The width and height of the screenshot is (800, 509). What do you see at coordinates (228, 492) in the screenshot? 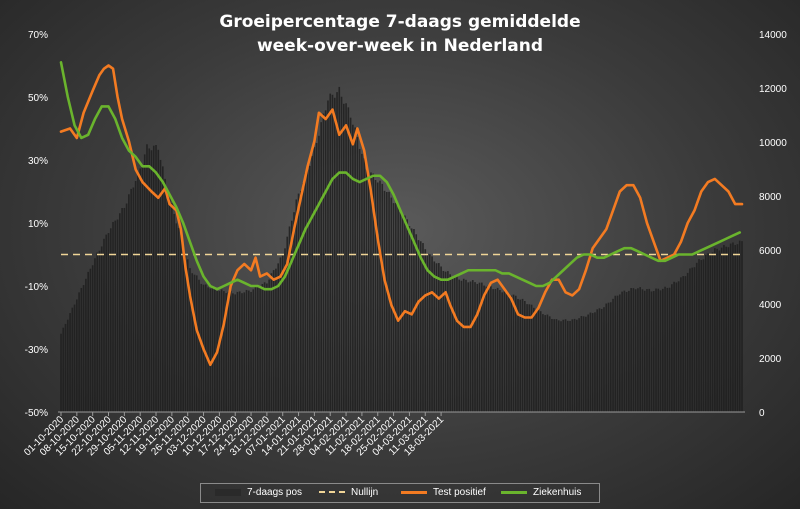
I see `legend-swatch-bar` at bounding box center [228, 492].